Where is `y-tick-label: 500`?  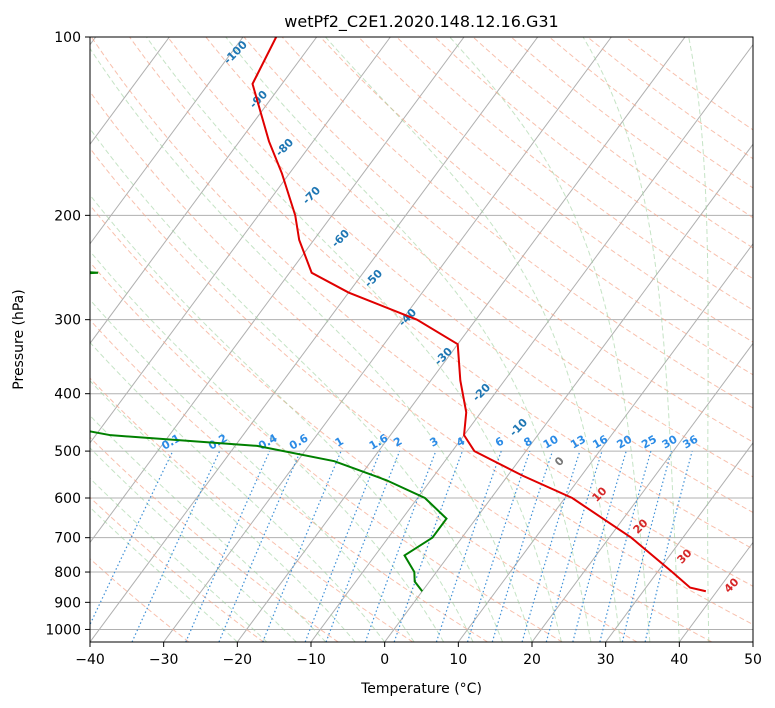
y-tick-label: 500 is located at coordinates (67, 452).